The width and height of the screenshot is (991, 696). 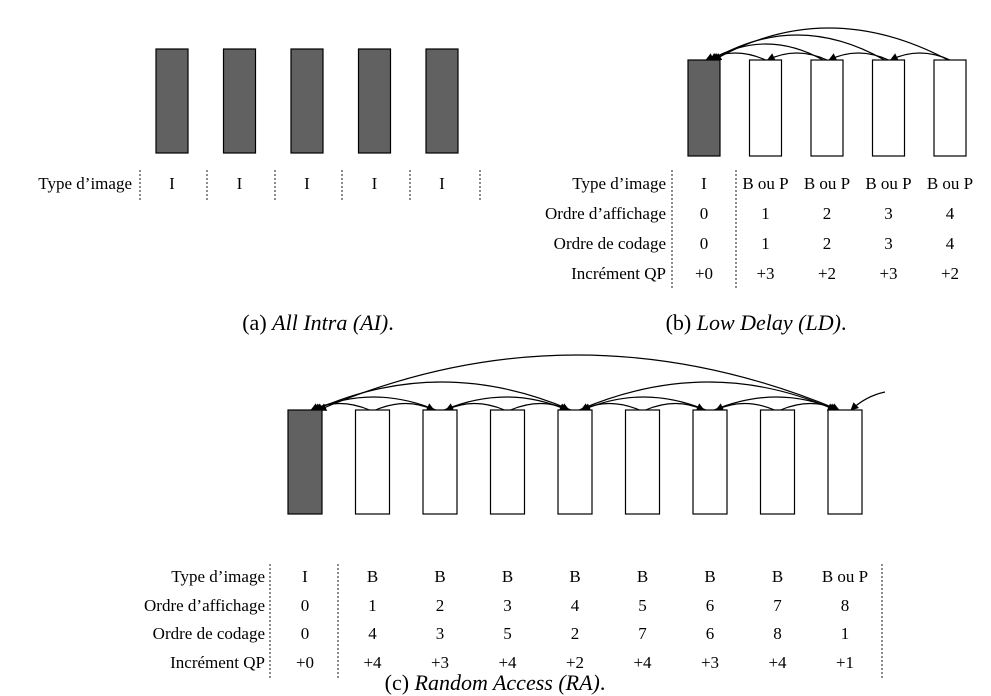 What do you see at coordinates (704, 243) in the screenshot?
I see `ld-cell-r2-c0: 0` at bounding box center [704, 243].